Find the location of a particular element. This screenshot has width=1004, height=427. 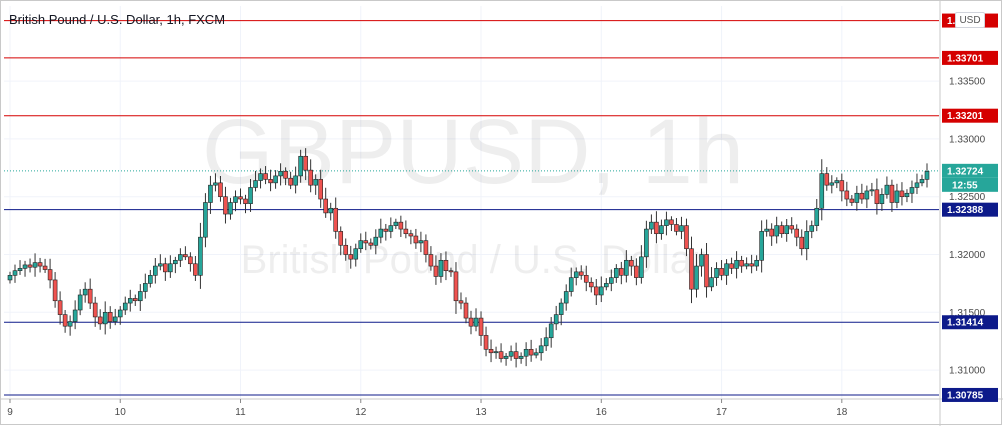

support-price-label: 1.32388 is located at coordinates (965, 210).